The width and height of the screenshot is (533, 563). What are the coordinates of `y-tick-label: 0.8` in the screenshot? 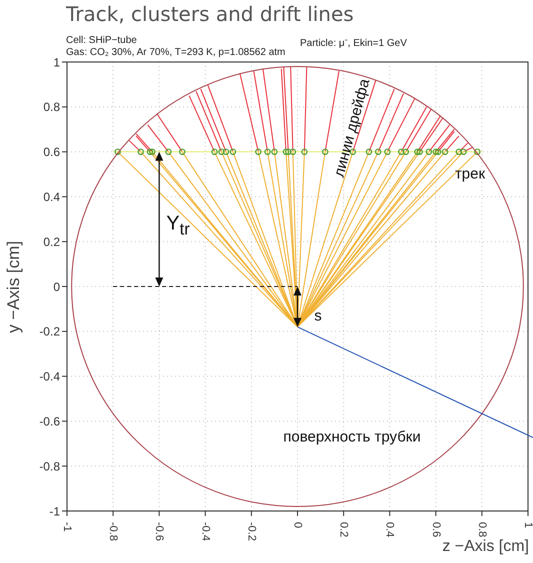 It's located at (51, 107).